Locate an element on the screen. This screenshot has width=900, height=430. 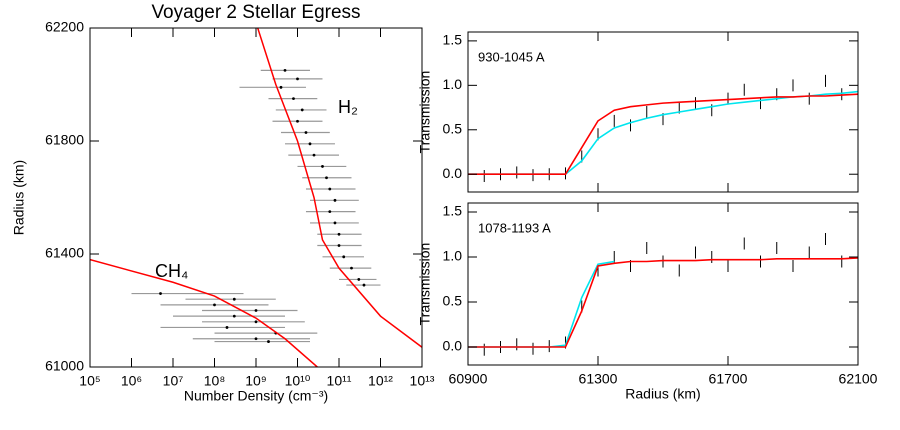
series-label: H₂ is located at coordinates (348, 107).